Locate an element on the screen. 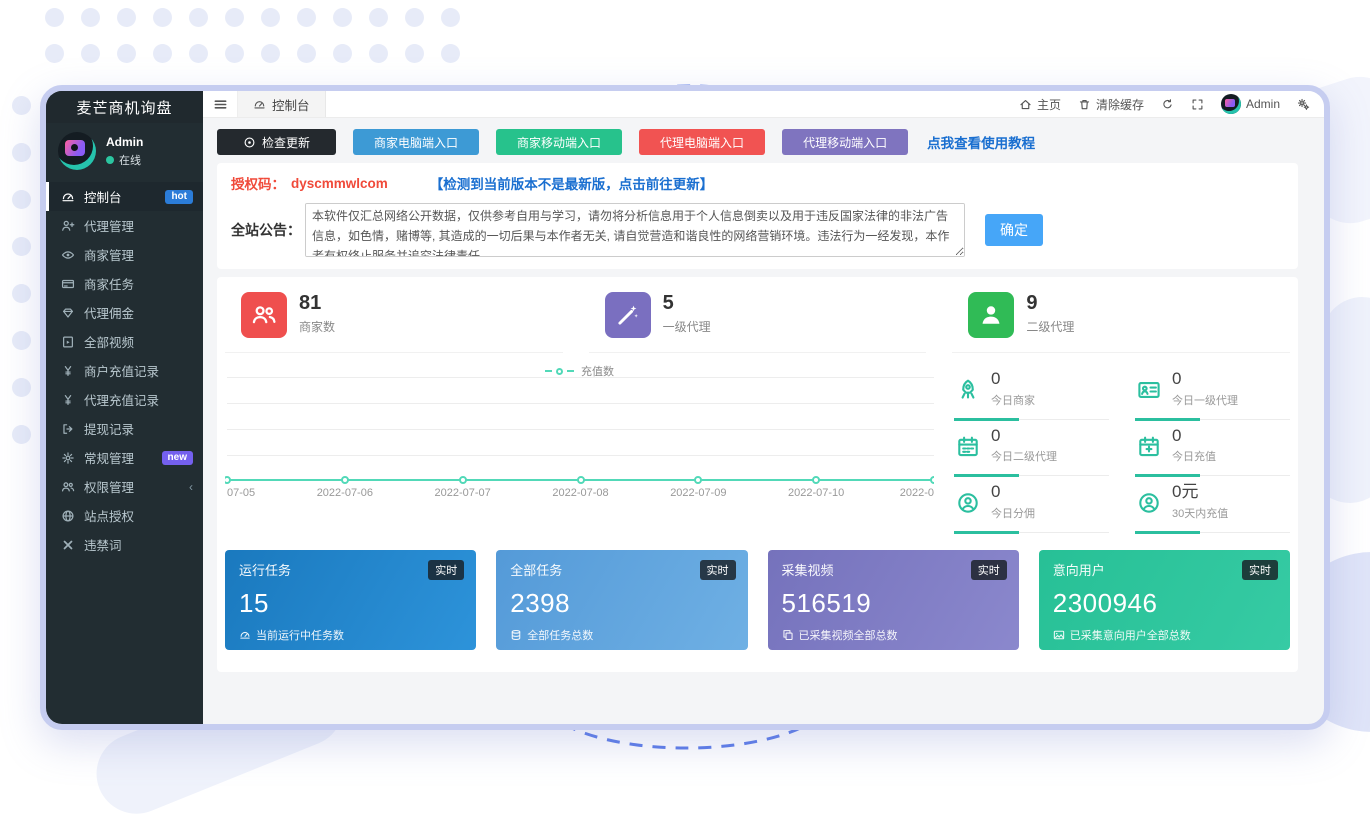 This screenshot has width=1370, height=826. sidebar-item-agent-commission: 代理佣金 is located at coordinates (124, 312).